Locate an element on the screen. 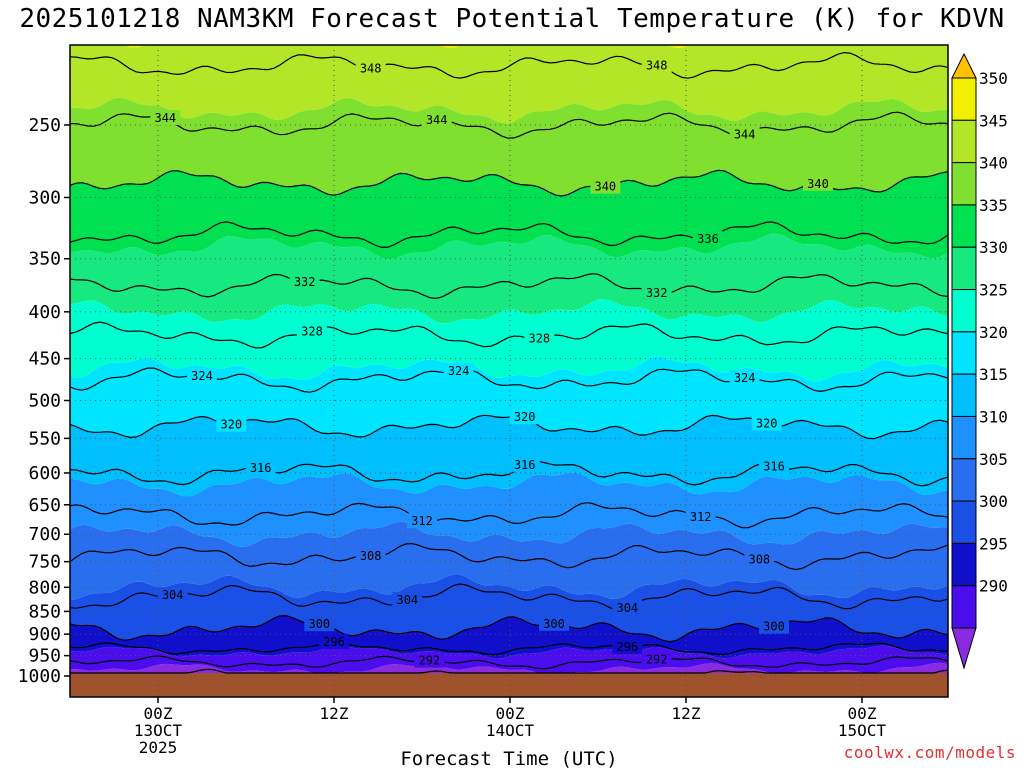  x-tick-label-12-0: 12Z is located at coordinates (334, 713).